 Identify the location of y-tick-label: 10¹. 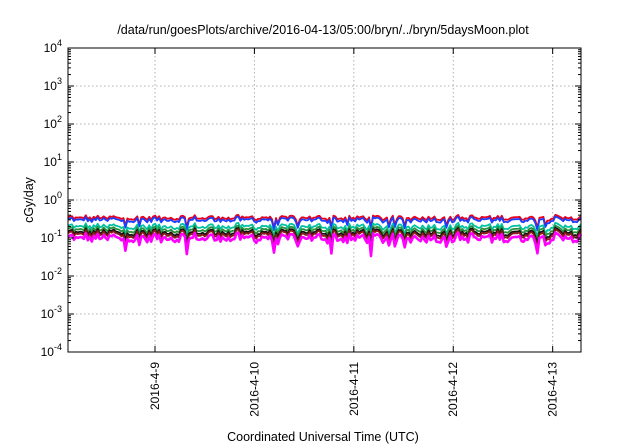
(53, 160).